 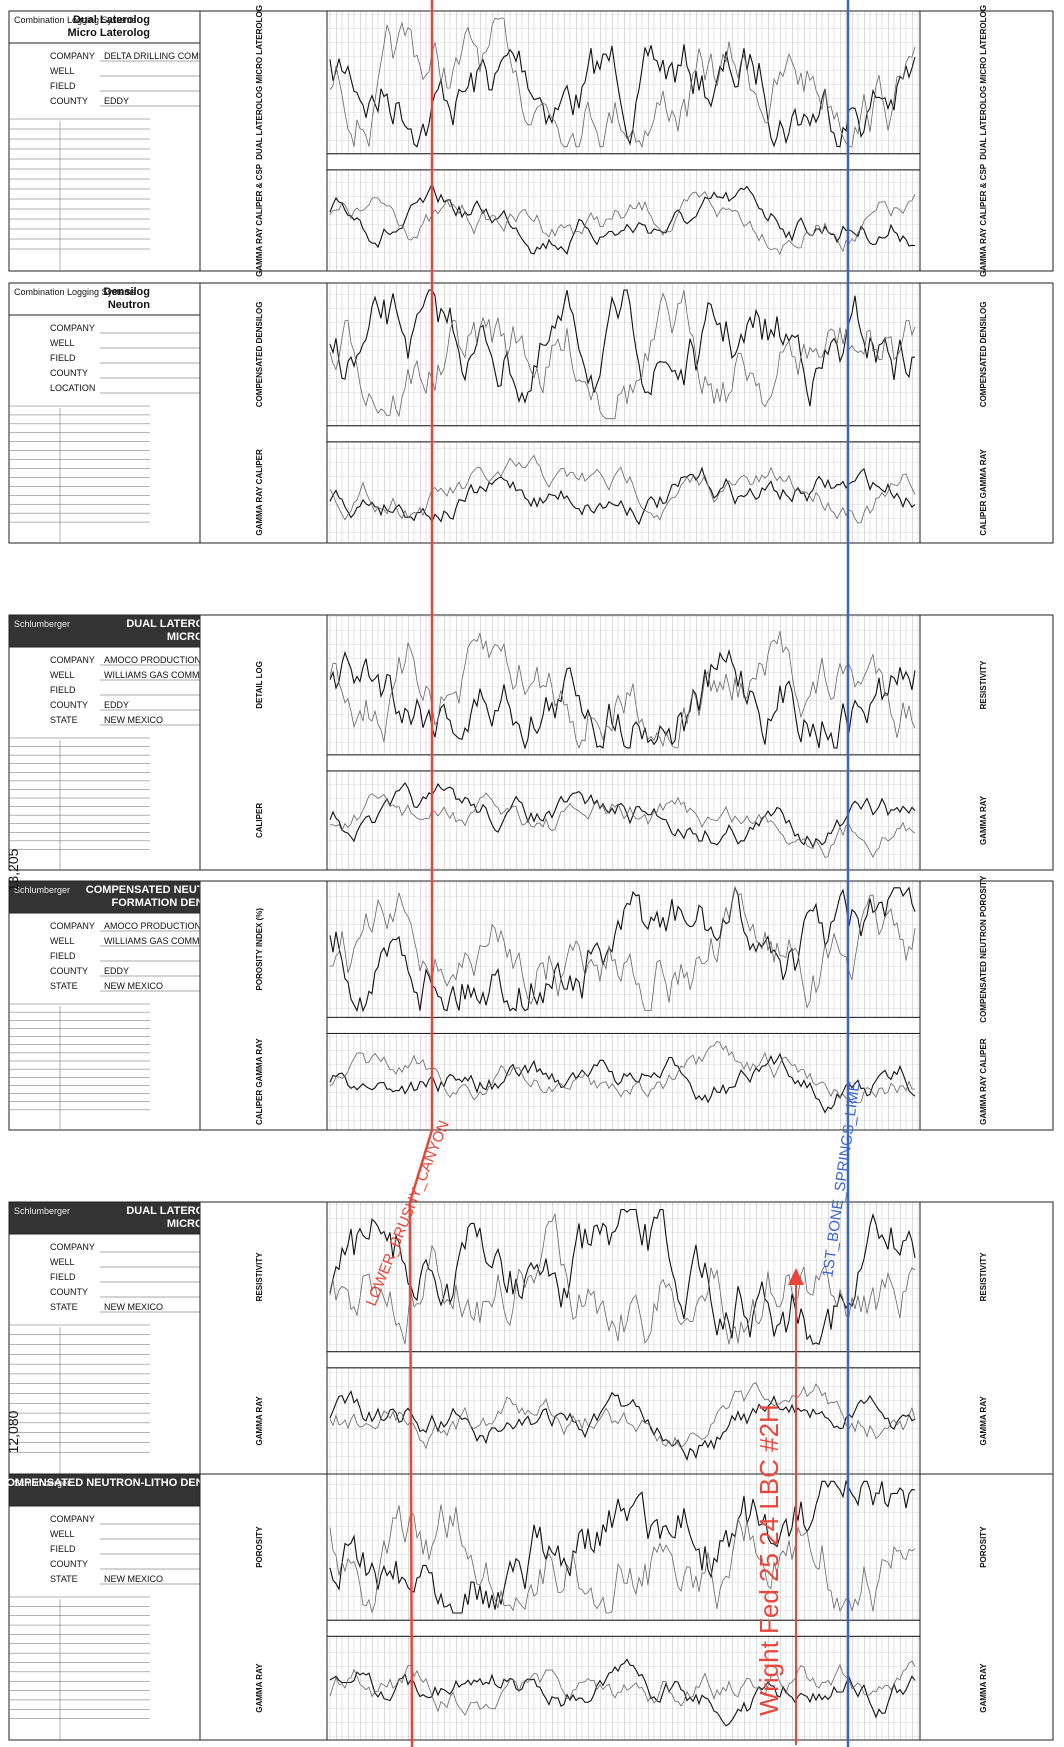 I want to click on brand: Combination Logging Systems, so click(x=75, y=20).